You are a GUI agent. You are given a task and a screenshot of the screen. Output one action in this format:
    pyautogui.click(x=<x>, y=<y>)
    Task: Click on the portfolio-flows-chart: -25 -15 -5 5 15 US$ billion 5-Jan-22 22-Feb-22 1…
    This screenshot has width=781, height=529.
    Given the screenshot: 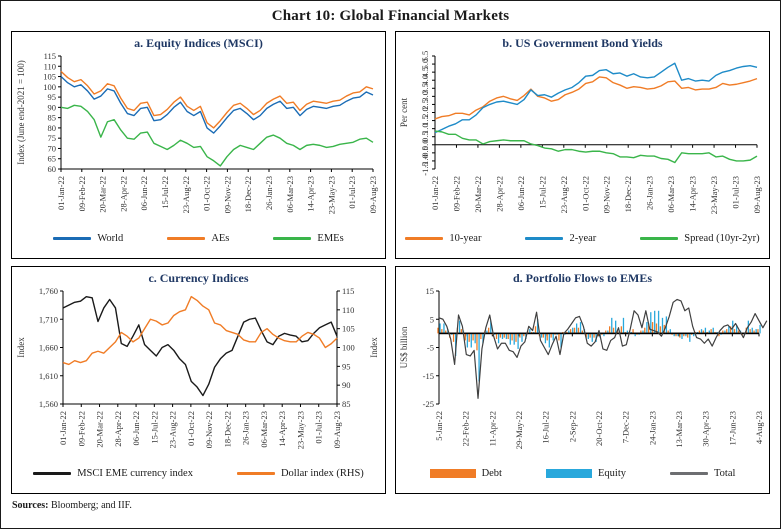 What is the action you would take?
    pyautogui.click(x=583, y=367)
    